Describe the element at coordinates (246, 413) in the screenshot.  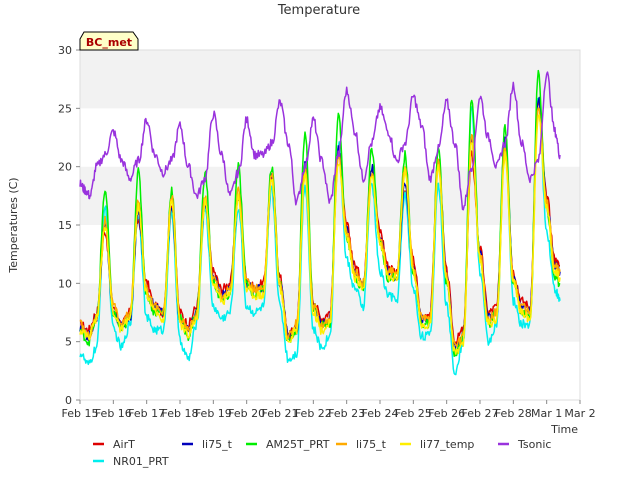
I see `x-tick-label: Feb 20` at that location.